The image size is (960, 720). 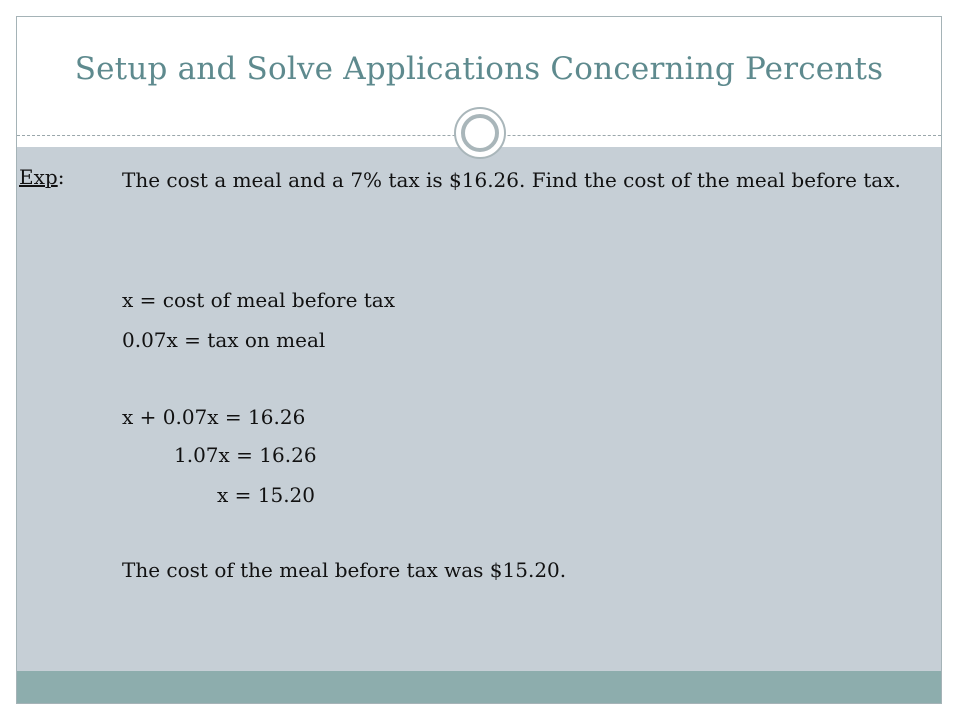 I want to click on footer-bar, so click(x=479, y=687).